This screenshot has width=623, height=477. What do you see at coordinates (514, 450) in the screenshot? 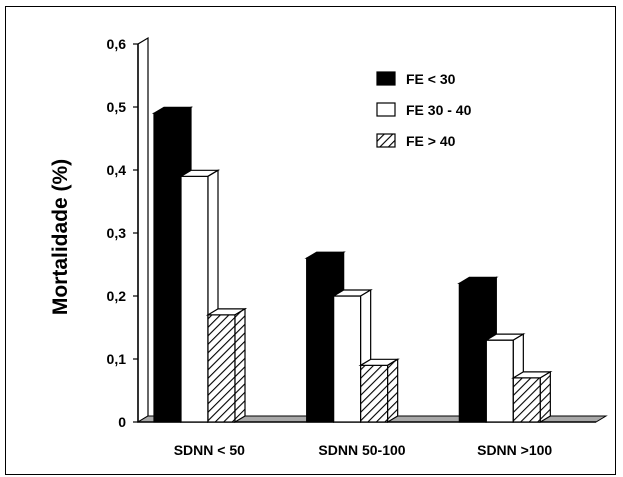
I see `x-tick-label: SDNN >100` at bounding box center [514, 450].